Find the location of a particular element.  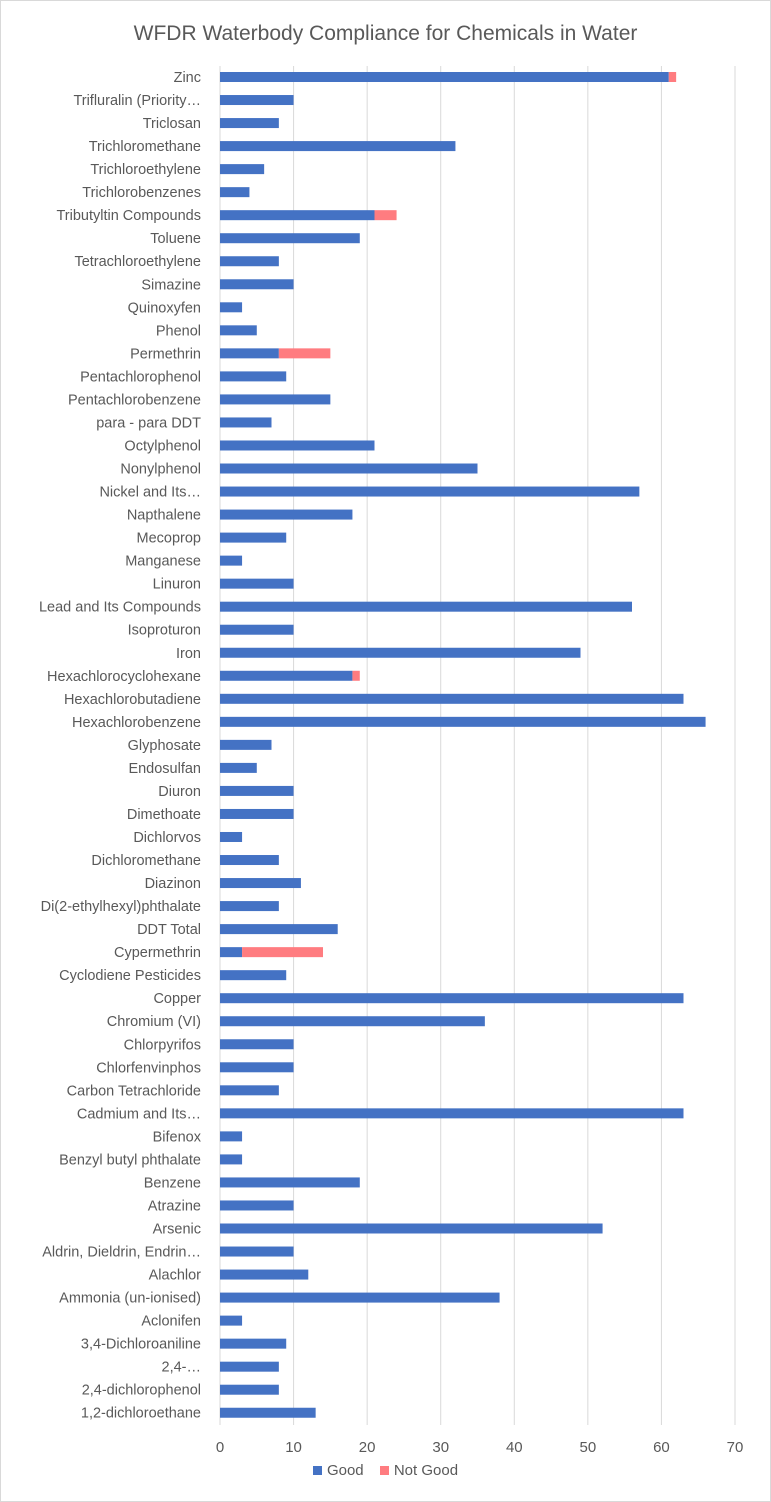

legend-label-not-good: Not Good is located at coordinates (426, 1470).